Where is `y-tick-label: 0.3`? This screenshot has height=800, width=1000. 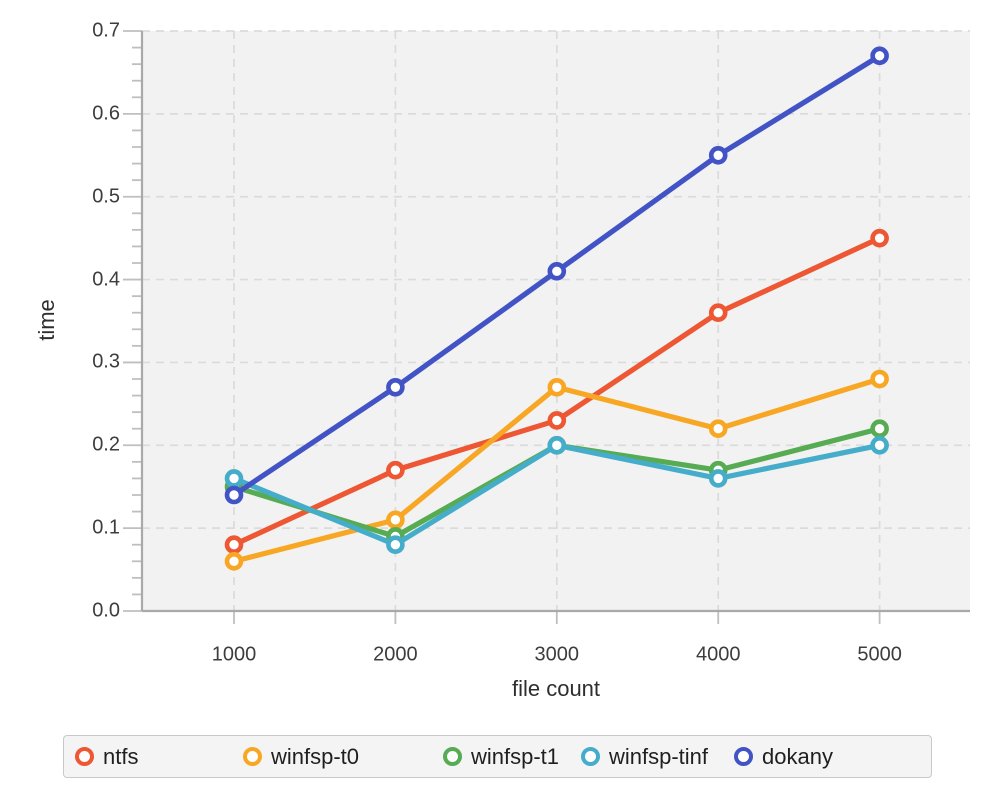 y-tick-label: 0.3 is located at coordinates (106, 361).